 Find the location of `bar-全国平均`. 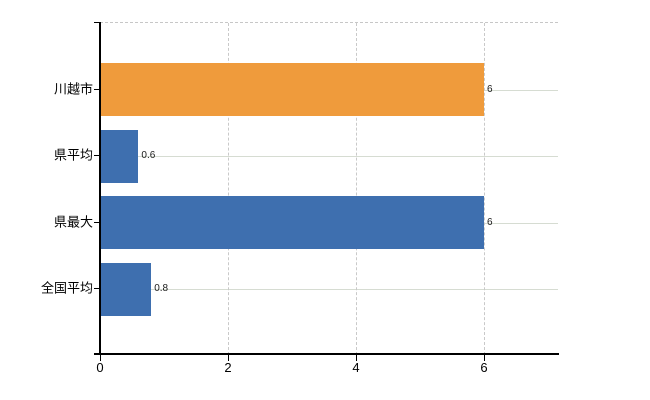

bar-全国平均 is located at coordinates (126, 289).